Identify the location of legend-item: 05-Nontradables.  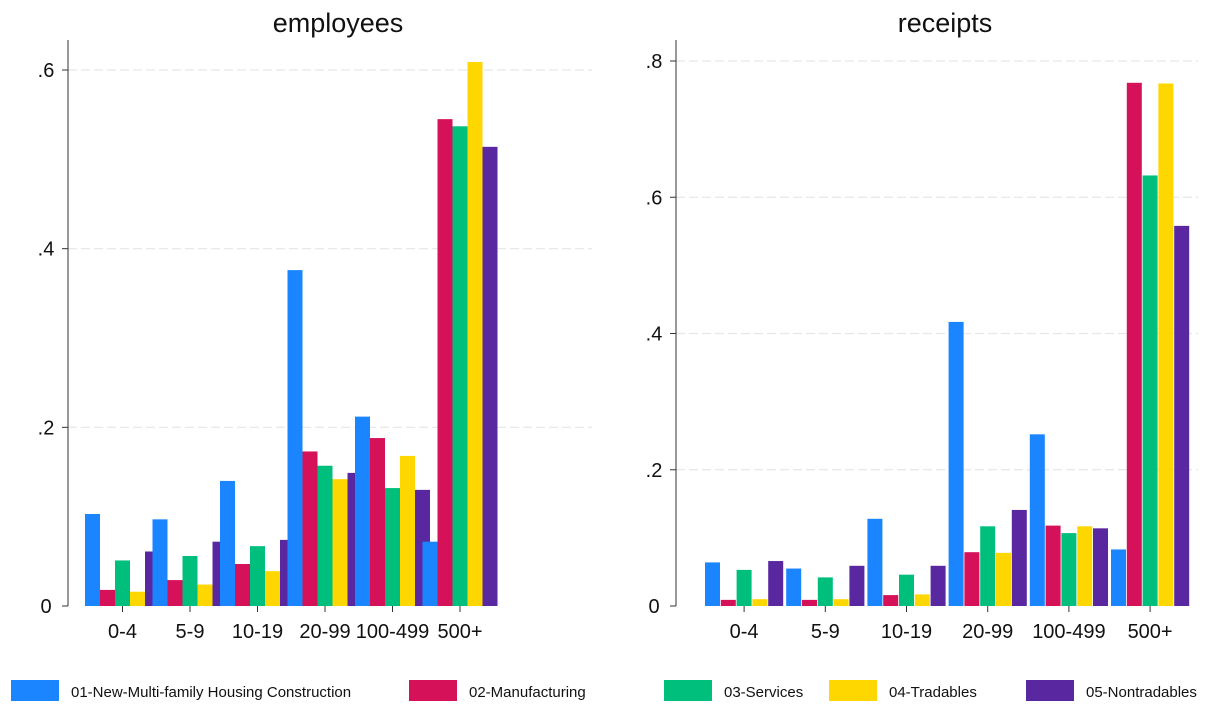
(1111, 690).